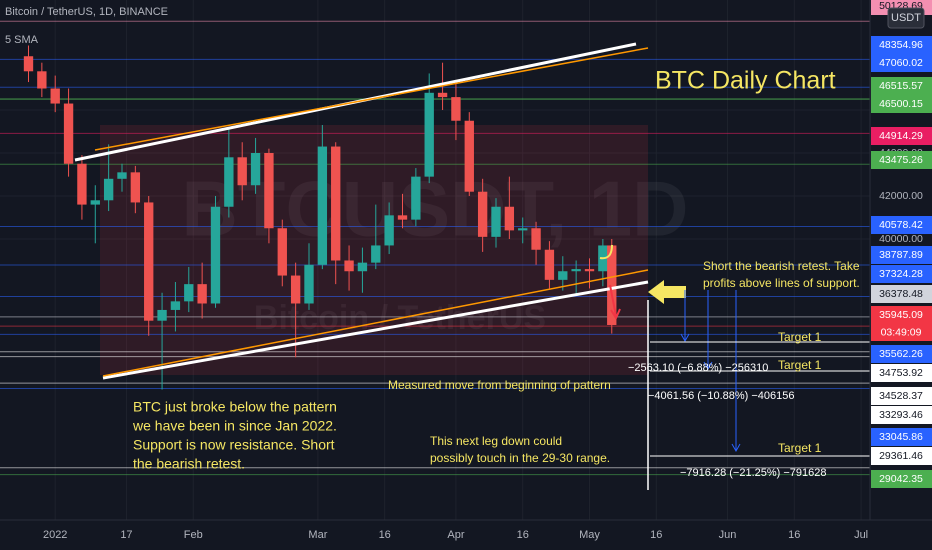 This screenshot has height=550, width=932. What do you see at coordinates (385, 535) in the screenshot?
I see `x-tick-label: 16` at bounding box center [385, 535].